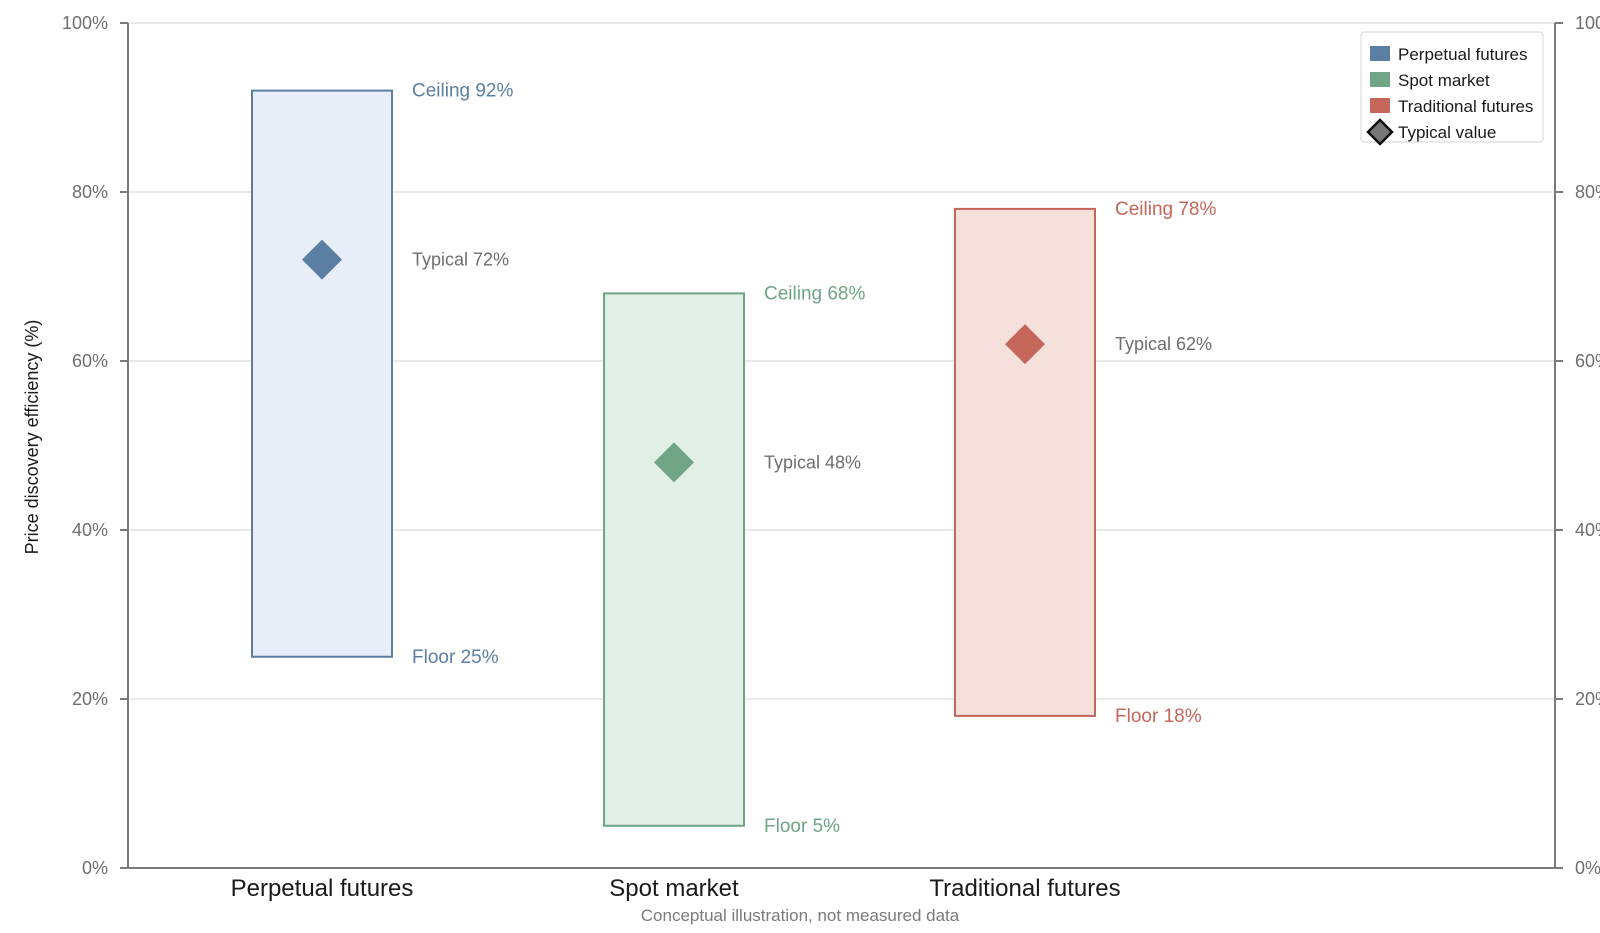 This screenshot has width=1600, height=933. Describe the element at coordinates (32, 437) in the screenshot. I see `y-axis-title: Price discovery efficiency (%)` at that location.